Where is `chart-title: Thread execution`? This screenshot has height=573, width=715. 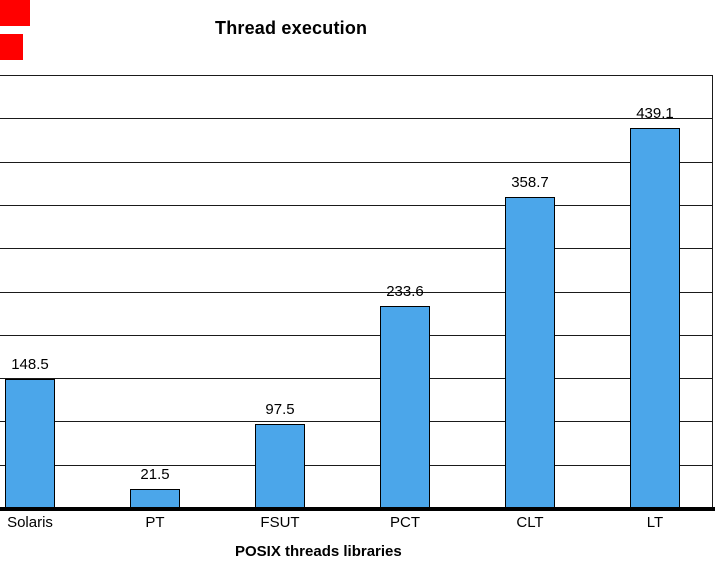
chart-title: Thread execution is located at coordinates (291, 28).